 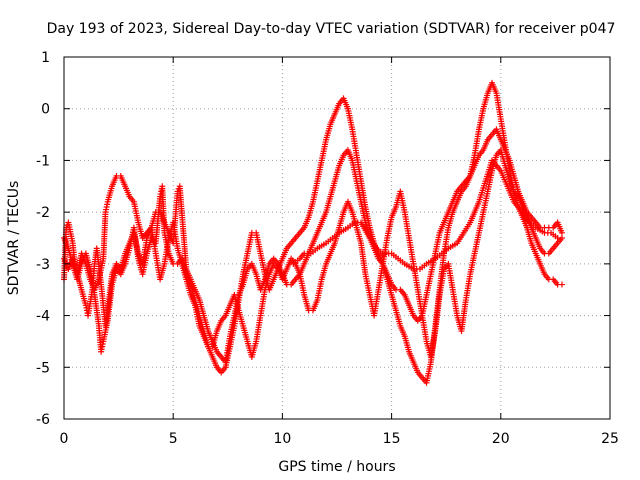 I want to click on y-tick-label: 1, so click(x=45, y=58).